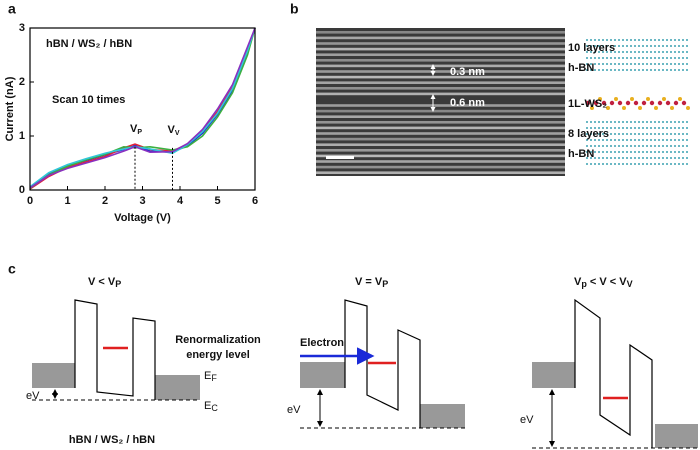 This screenshot has height=450, width=700. I want to click on layer-label: 8 layers, so click(588, 134).